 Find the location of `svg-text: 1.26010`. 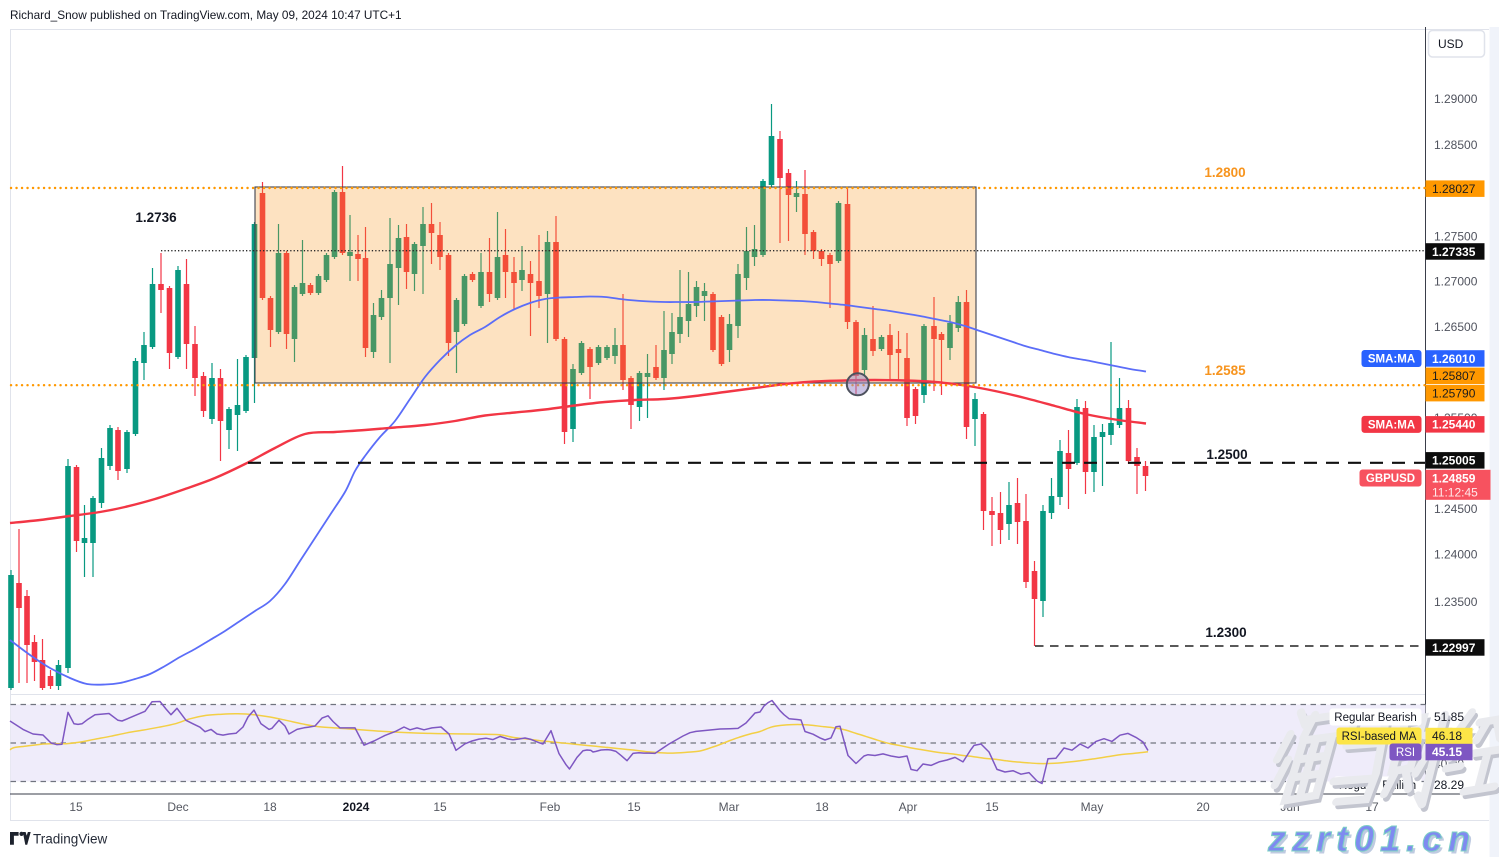

svg-text: 1.26010 is located at coordinates (1454, 359).